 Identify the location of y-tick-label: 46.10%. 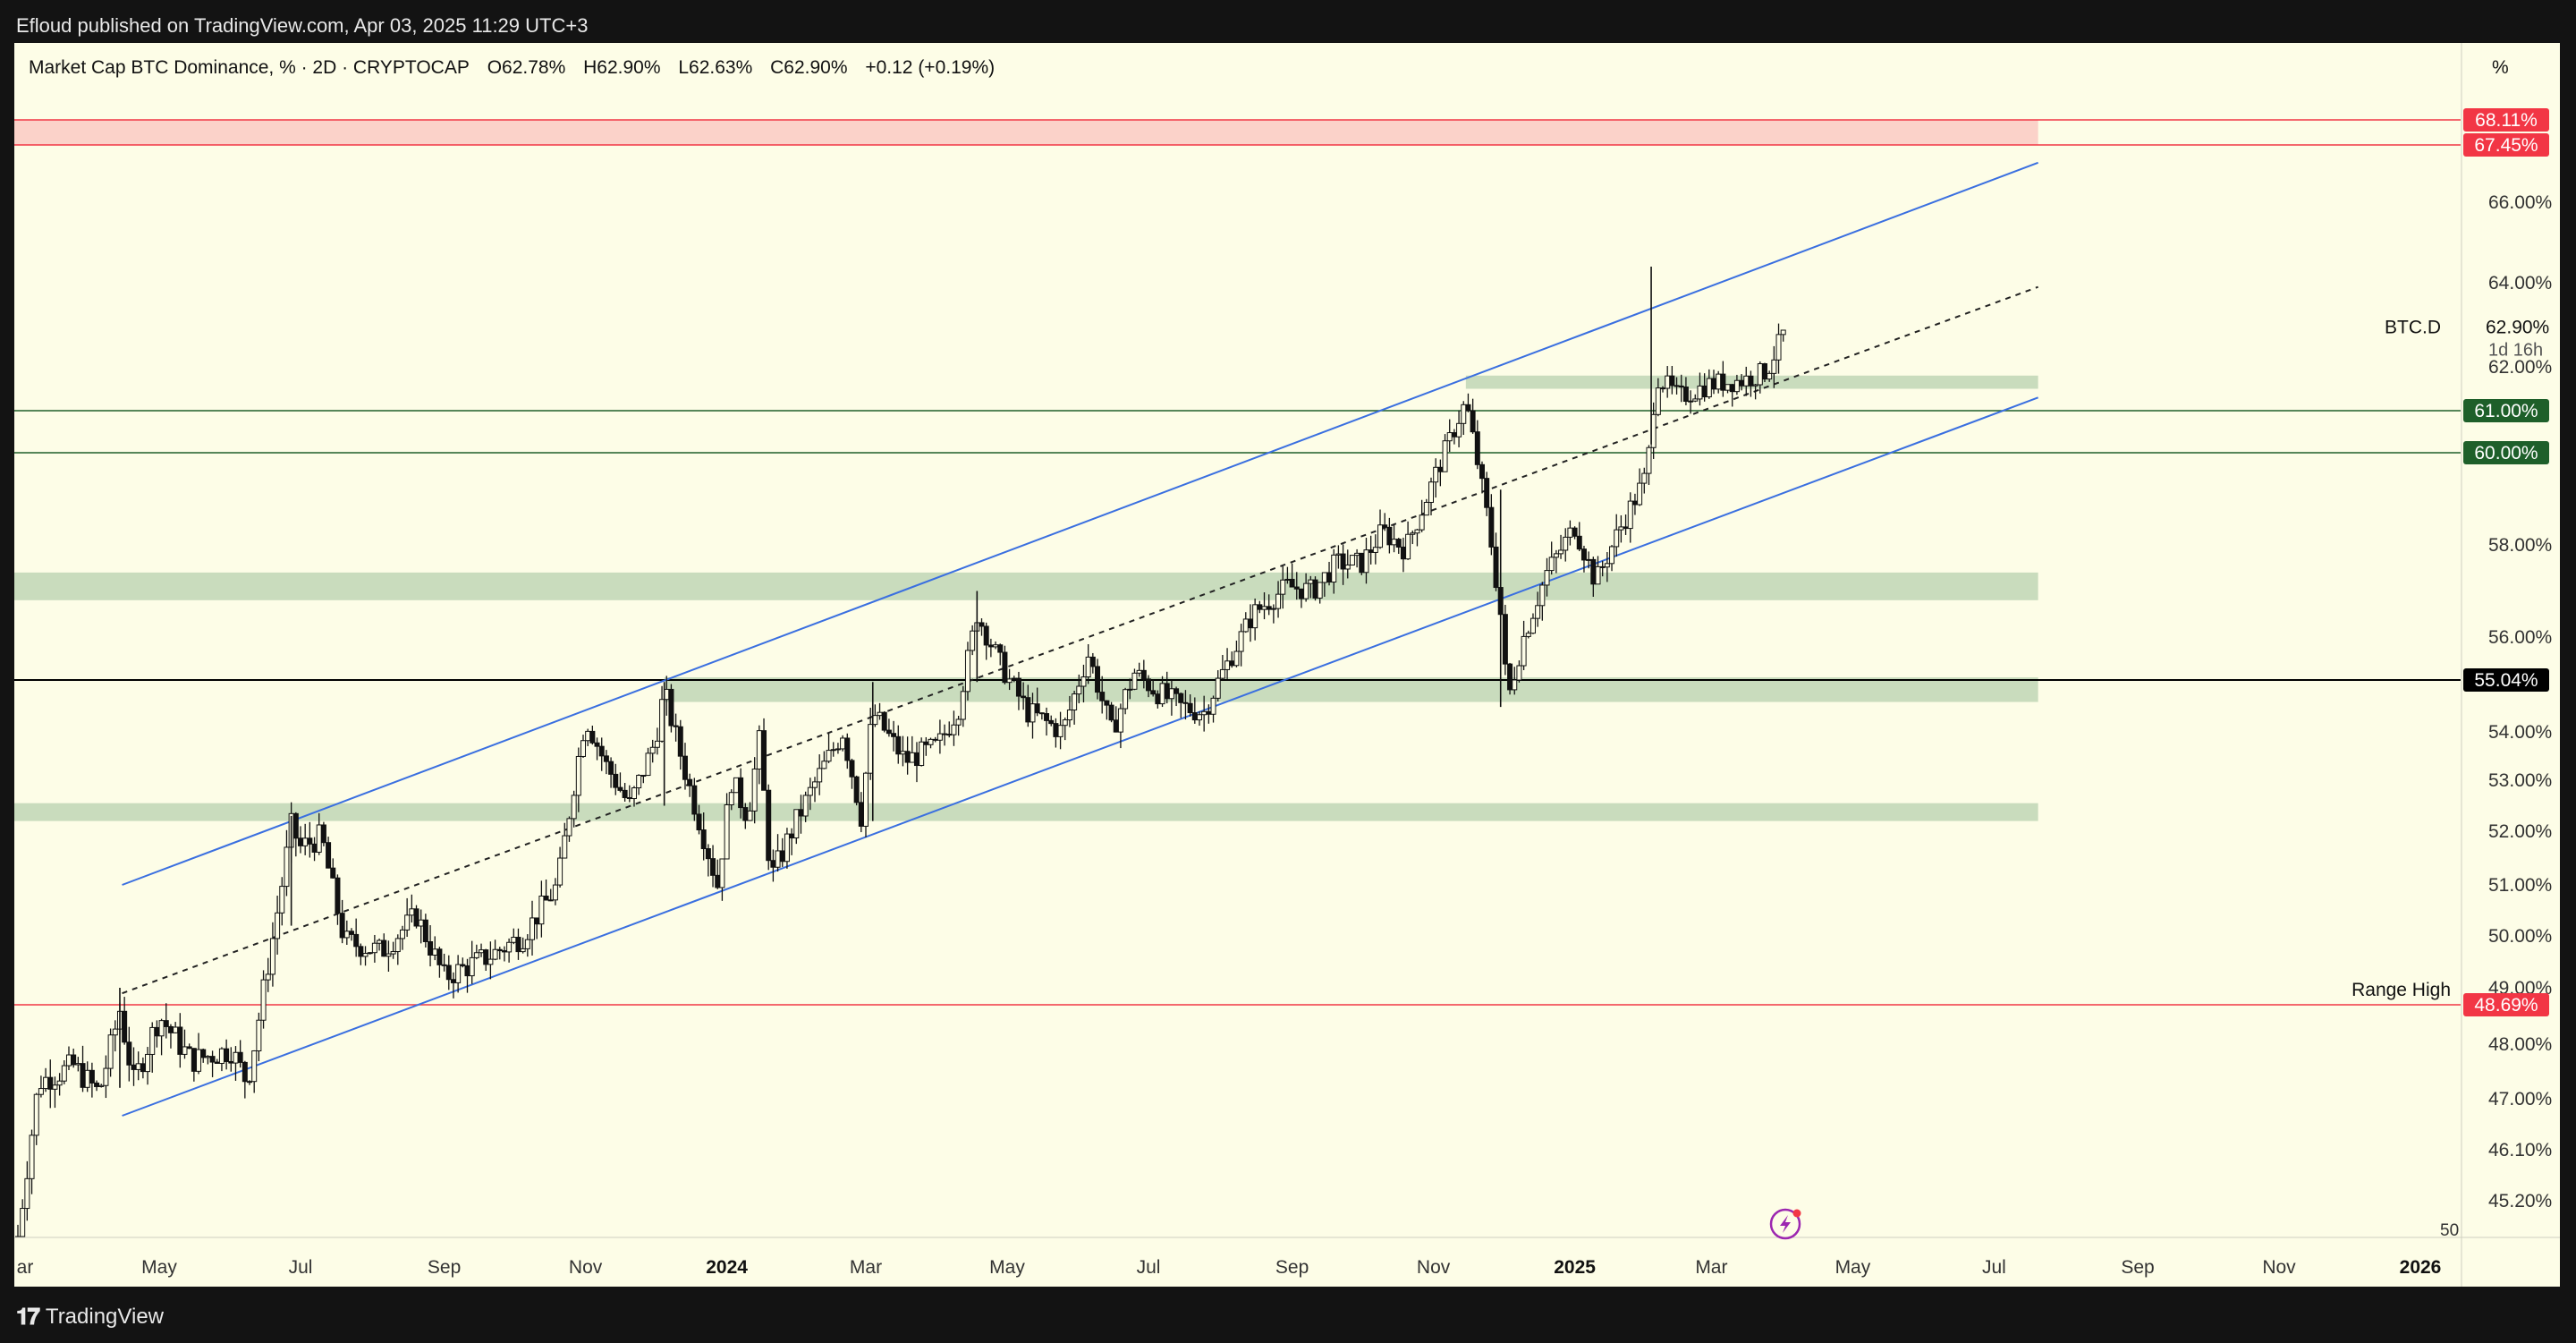
(2520, 1150).